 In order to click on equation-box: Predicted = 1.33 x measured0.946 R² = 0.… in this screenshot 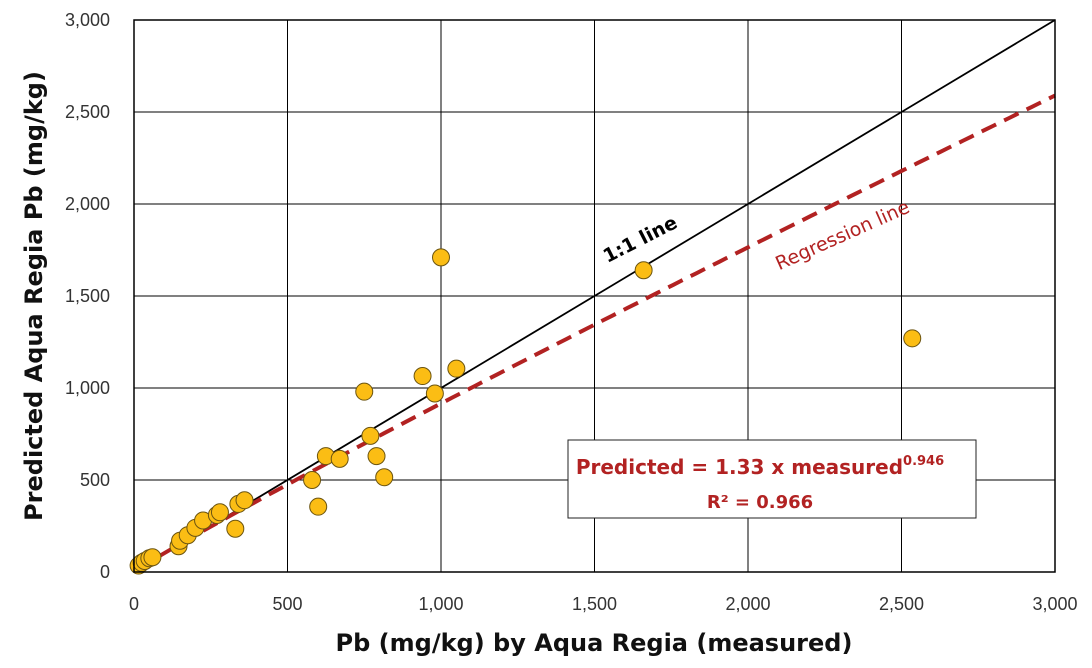, I will do `click(772, 479)`.